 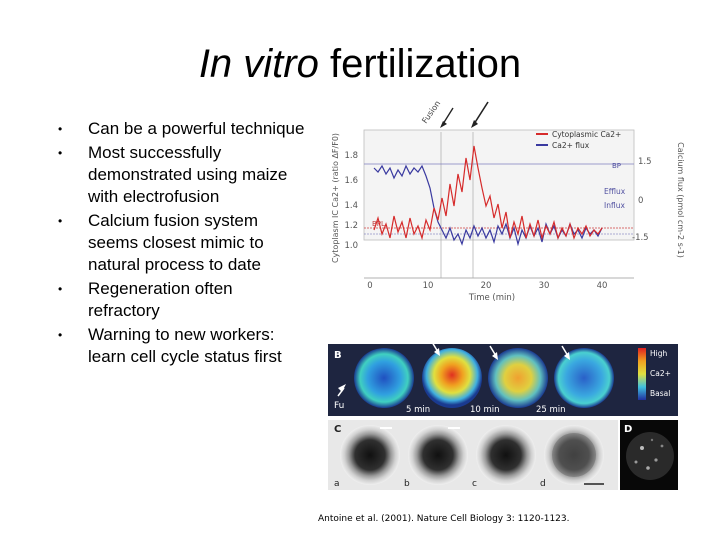 I want to click on y-tick-right: -1.5, so click(x=640, y=238).